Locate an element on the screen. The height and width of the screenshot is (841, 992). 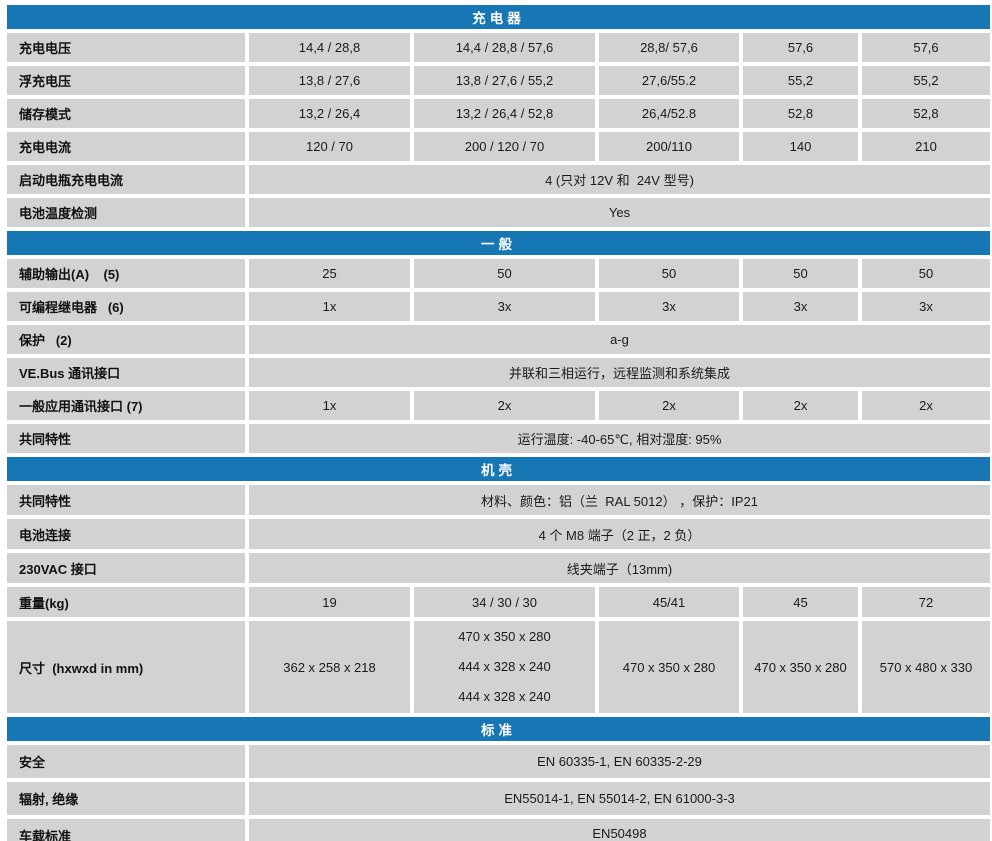
value-cell-span: 线夹端子（13mm) is located at coordinates (619, 568).